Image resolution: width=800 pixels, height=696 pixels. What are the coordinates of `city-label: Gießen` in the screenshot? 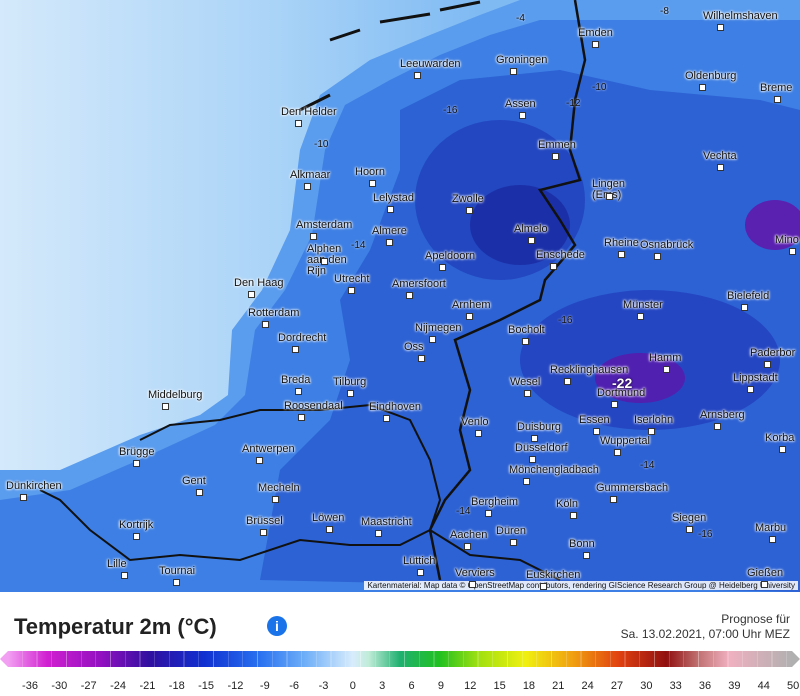 It's located at (765, 573).